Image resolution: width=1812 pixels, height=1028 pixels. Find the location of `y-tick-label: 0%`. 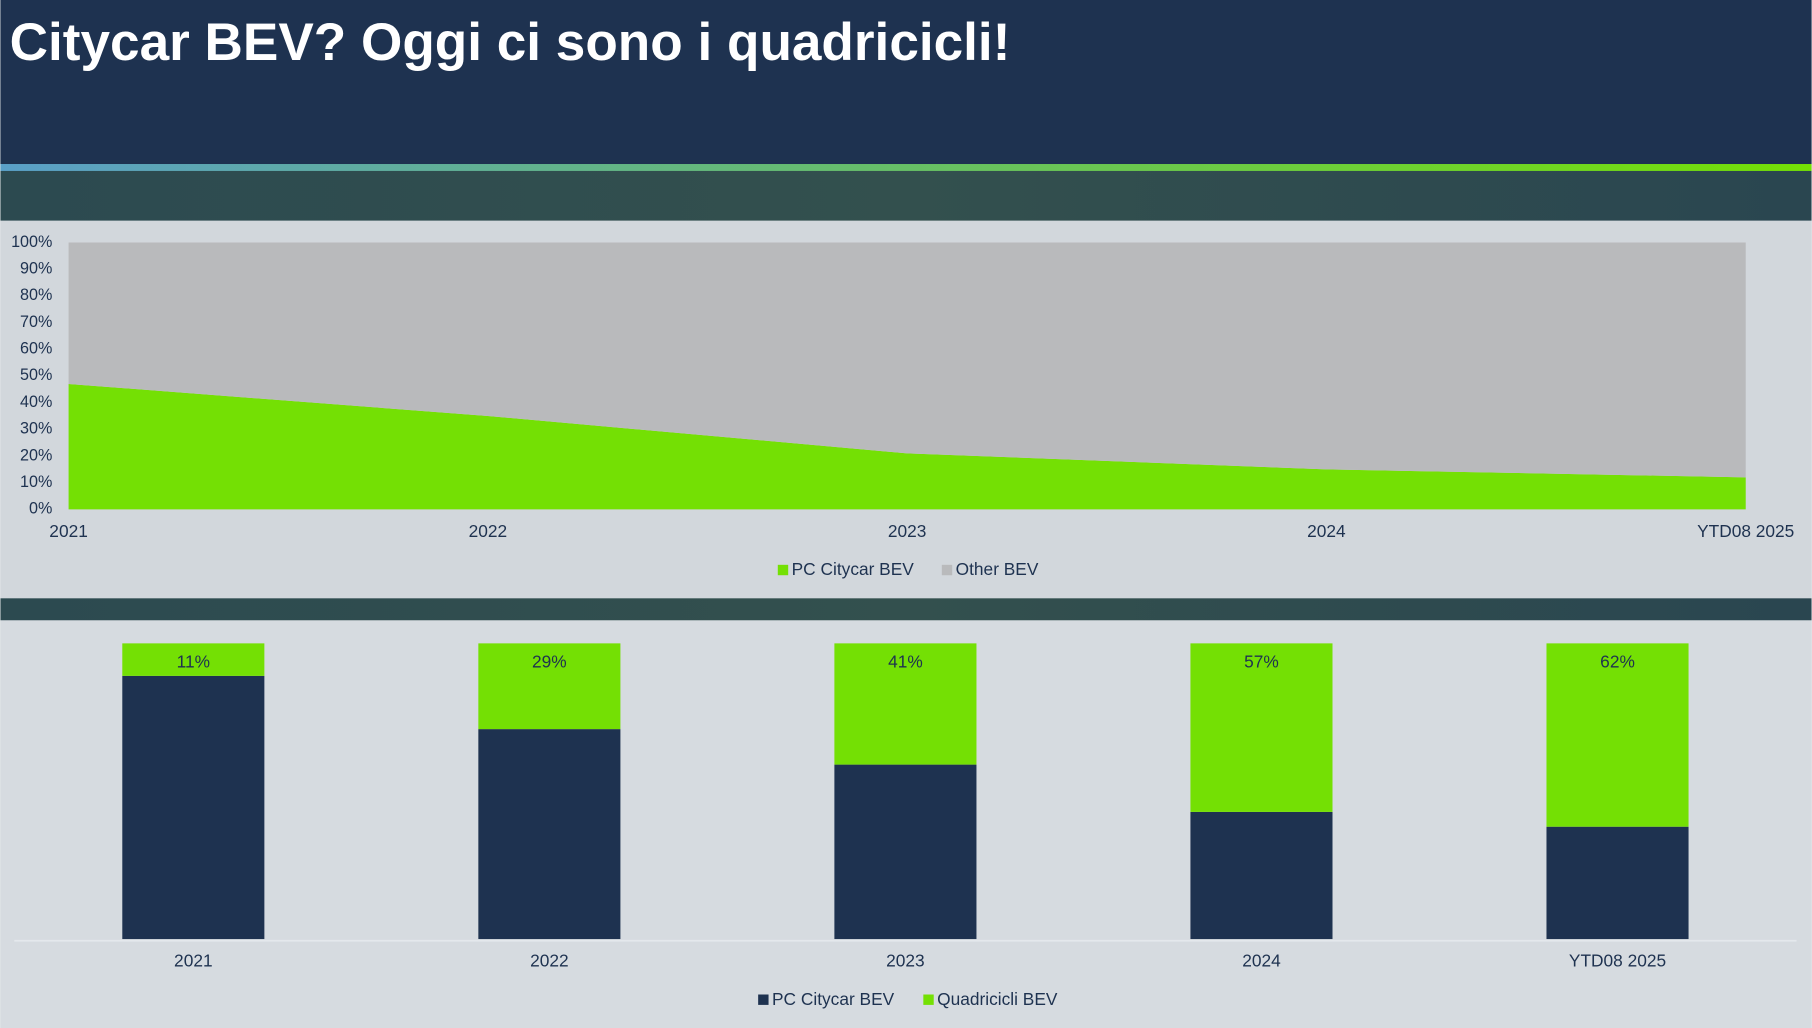

y-tick-label: 0% is located at coordinates (40, 509).